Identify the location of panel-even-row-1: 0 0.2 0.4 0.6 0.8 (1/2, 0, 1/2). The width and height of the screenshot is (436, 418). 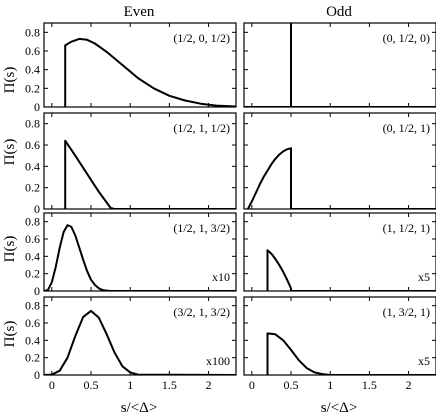
(131, 68).